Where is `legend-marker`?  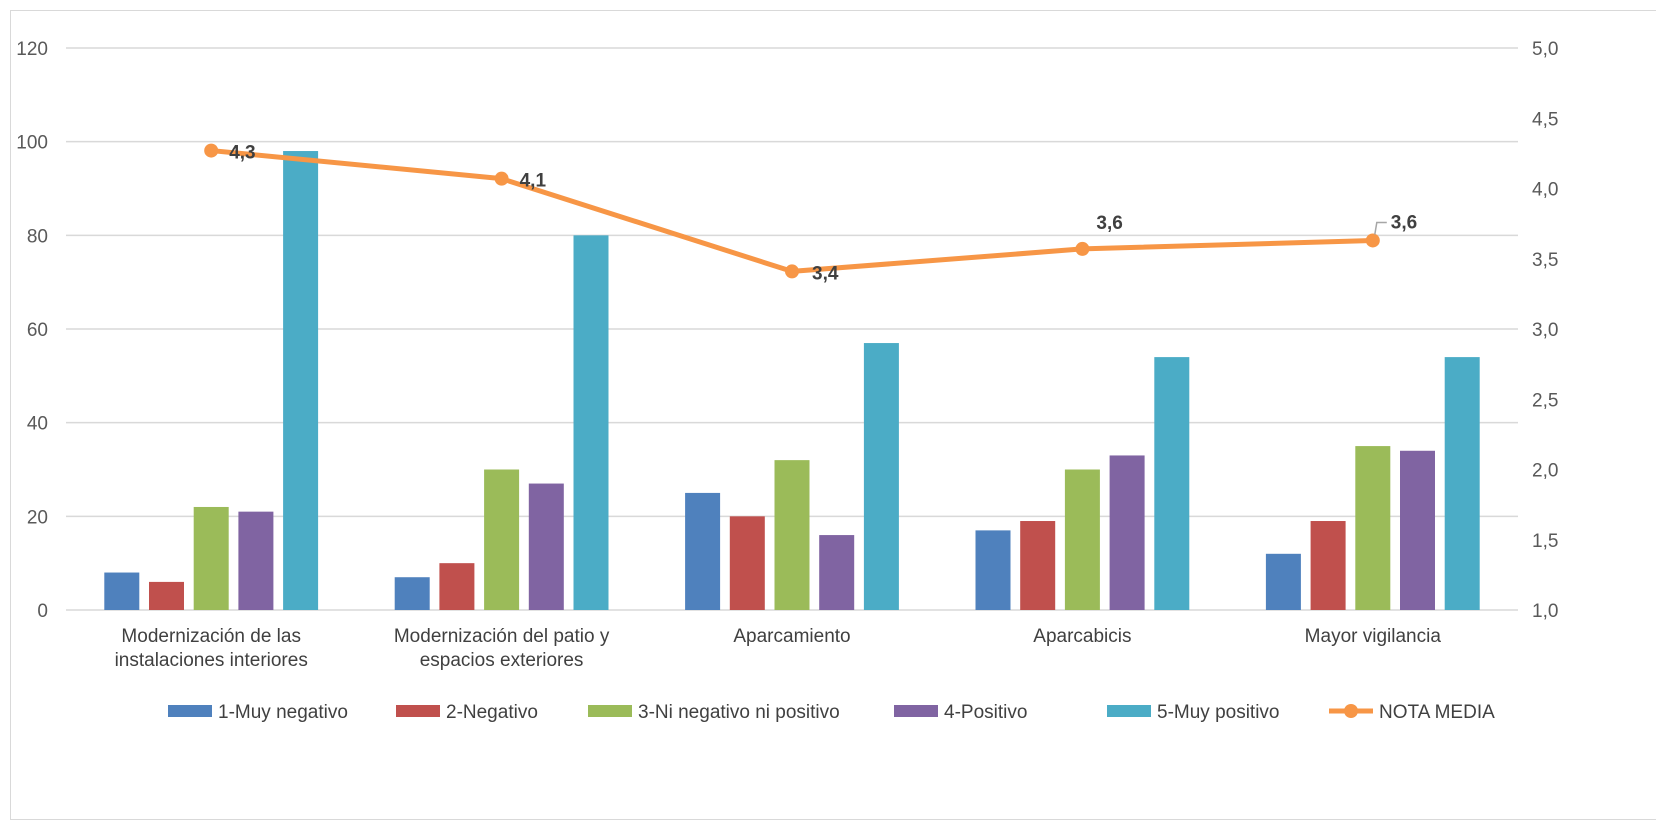
legend-marker is located at coordinates (1351, 711).